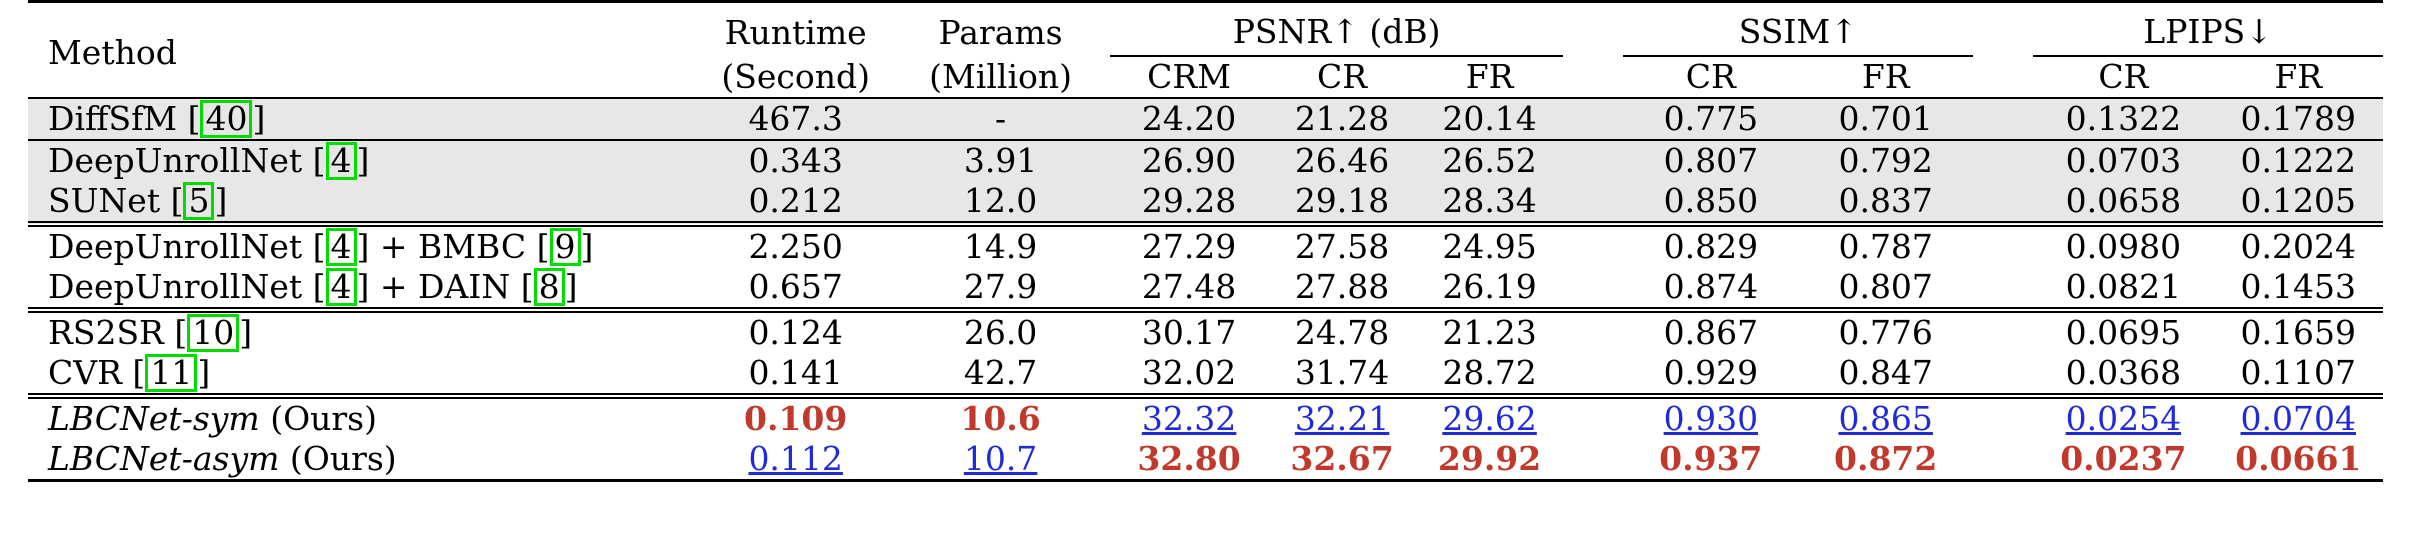 This screenshot has height=542, width=2409. I want to click on ssim-cr-cell: 0.930, so click(1711, 416).